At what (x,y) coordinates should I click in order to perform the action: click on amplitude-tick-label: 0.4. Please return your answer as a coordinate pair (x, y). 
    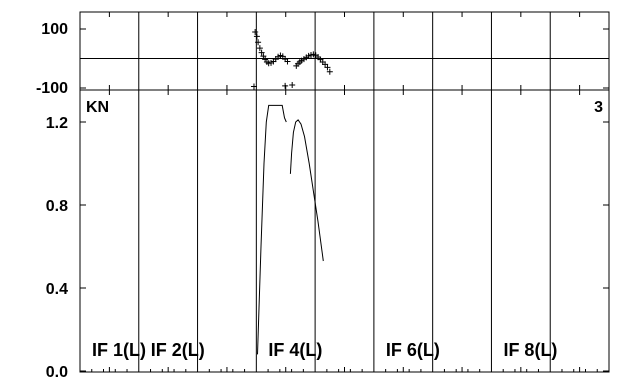
    Looking at the image, I should click on (57, 289).